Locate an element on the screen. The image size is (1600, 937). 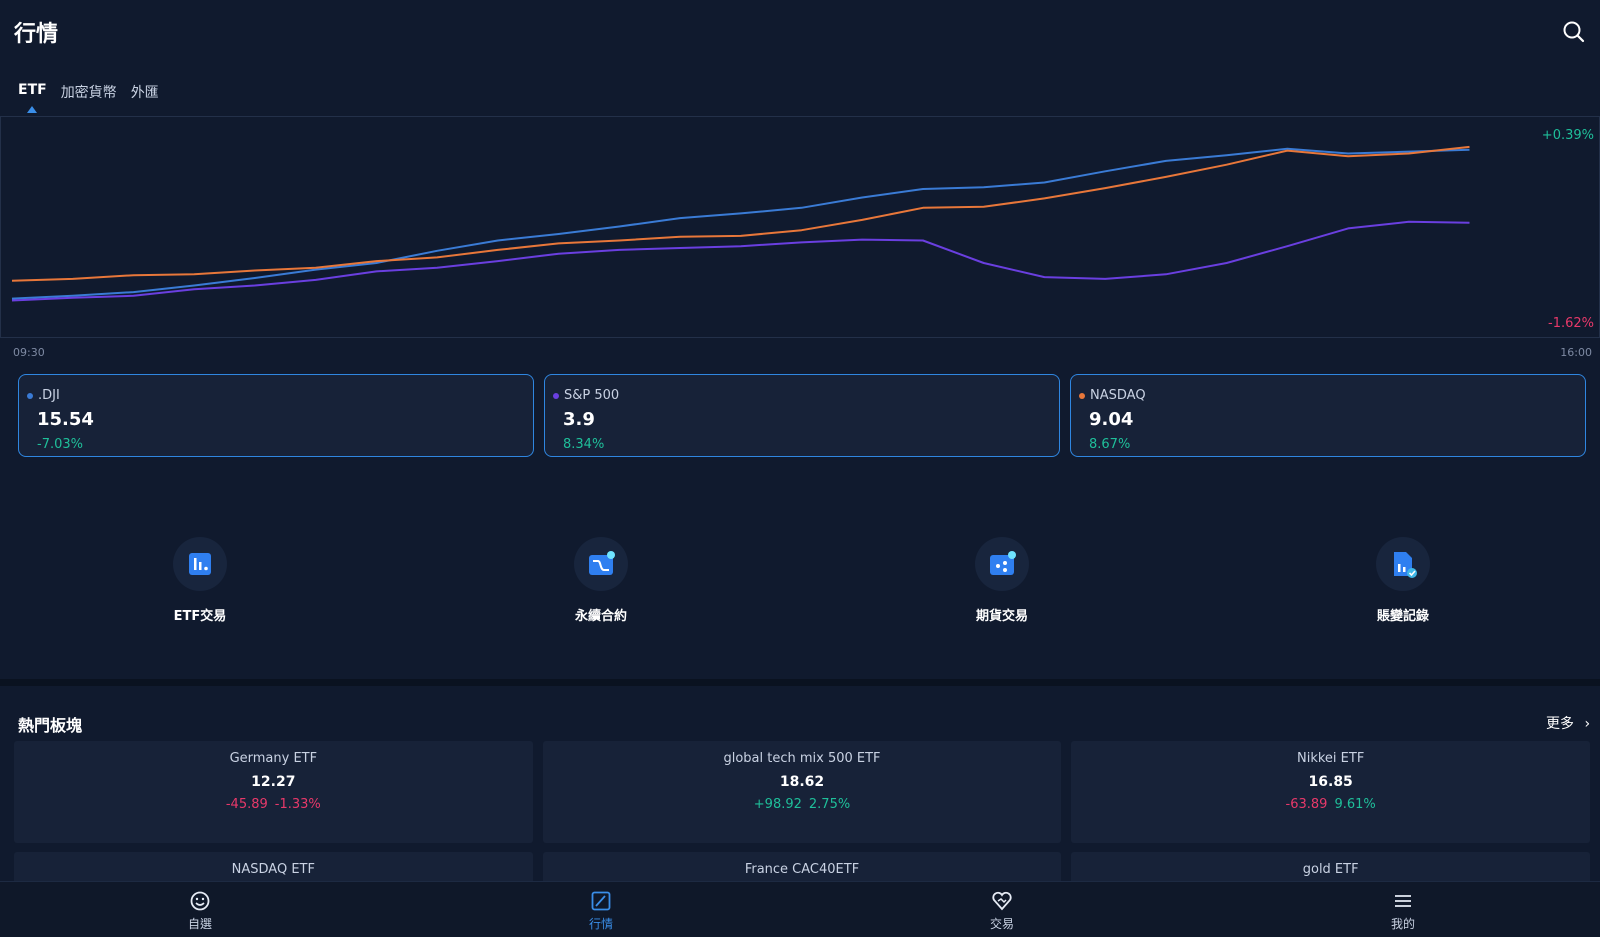
hot-name: NASDAQ ETF is located at coordinates (273, 869).